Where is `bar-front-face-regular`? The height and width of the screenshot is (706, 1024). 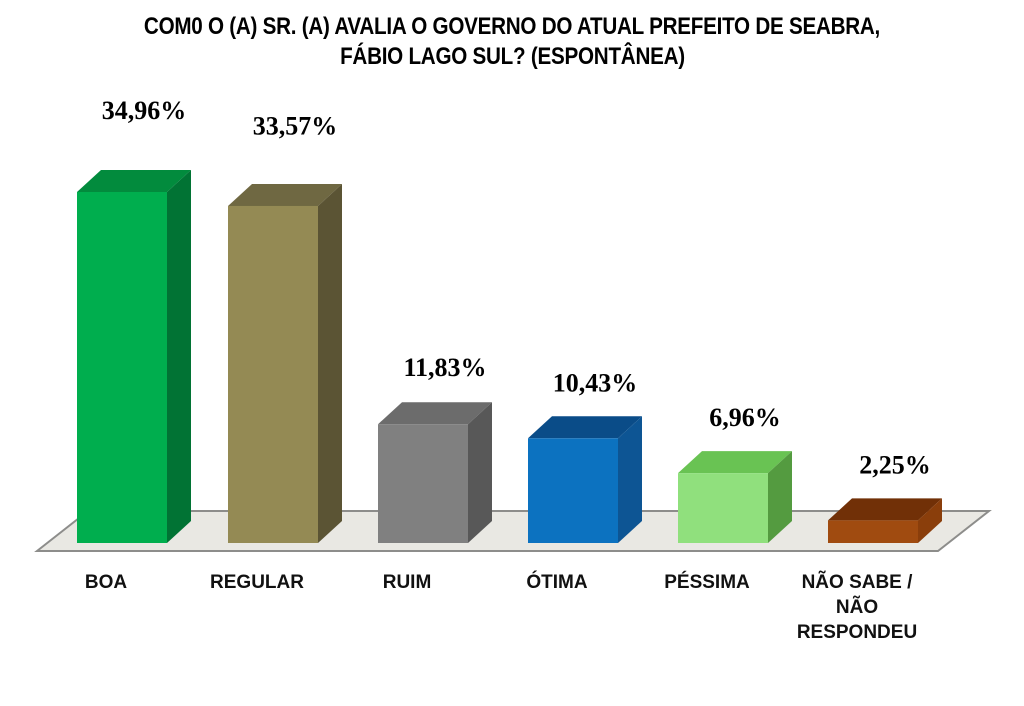
bar-front-face-regular is located at coordinates (273, 374).